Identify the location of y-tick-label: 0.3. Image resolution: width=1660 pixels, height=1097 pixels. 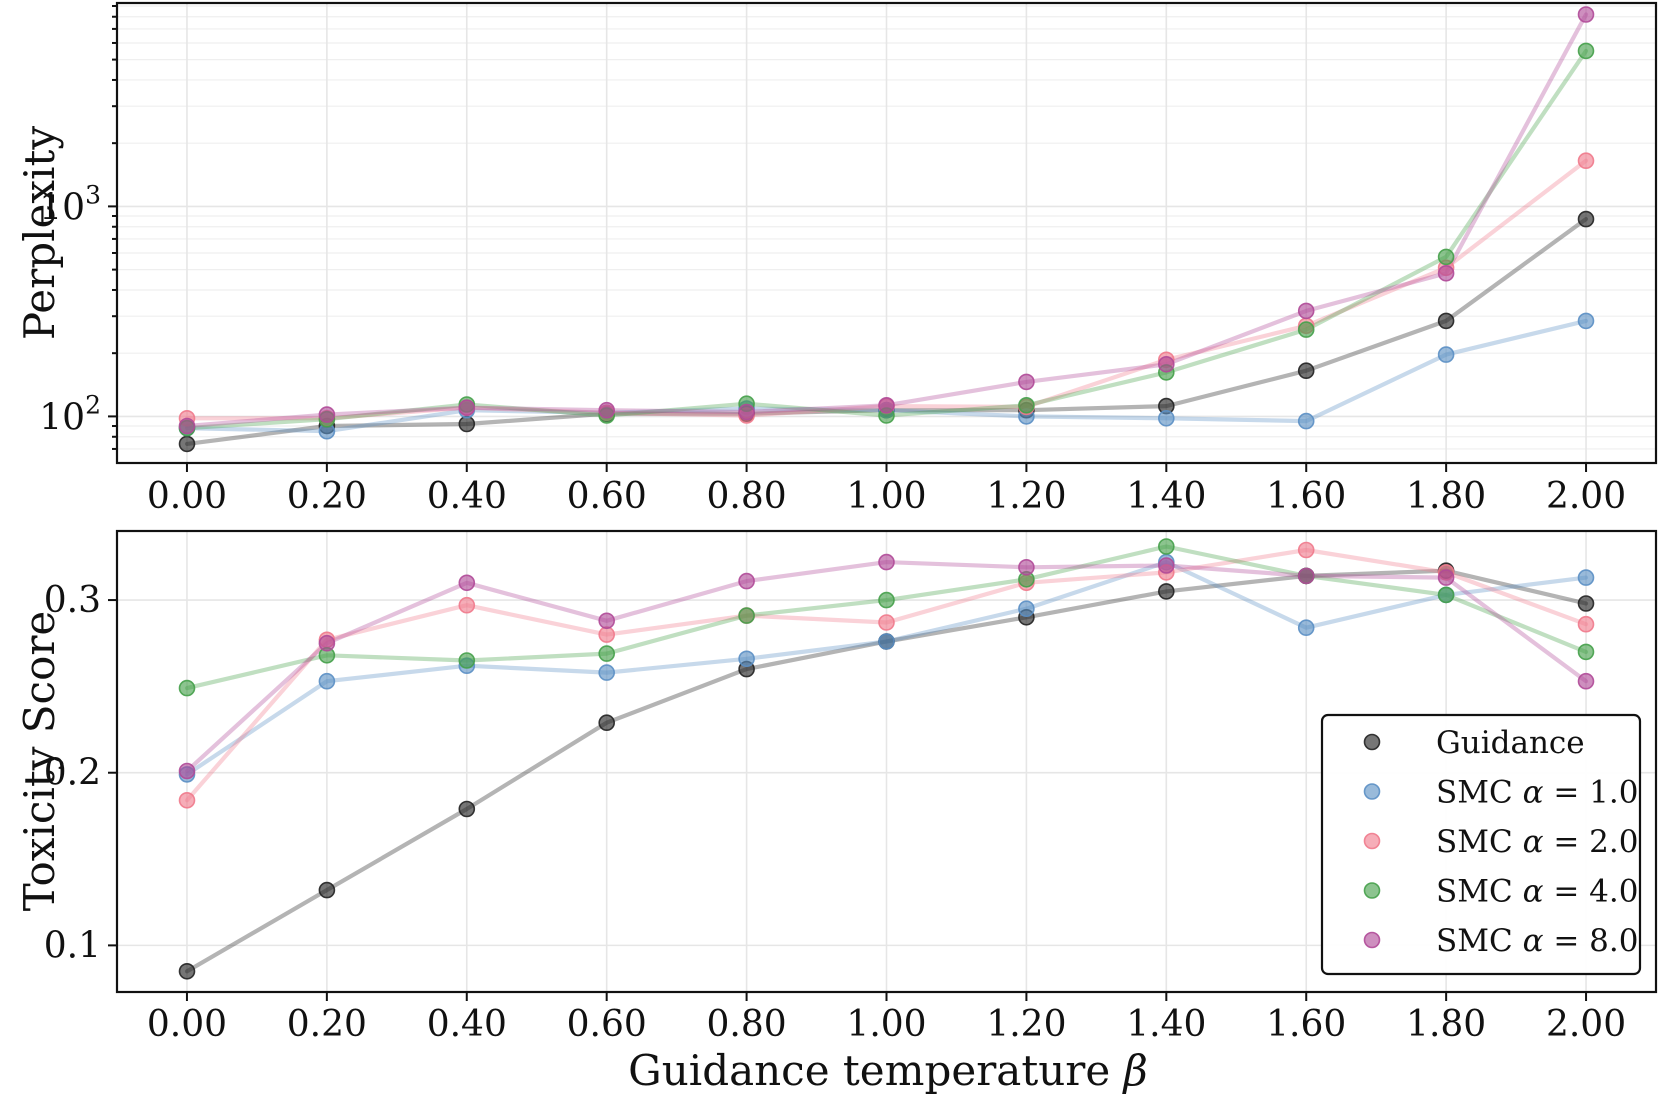
(72, 600).